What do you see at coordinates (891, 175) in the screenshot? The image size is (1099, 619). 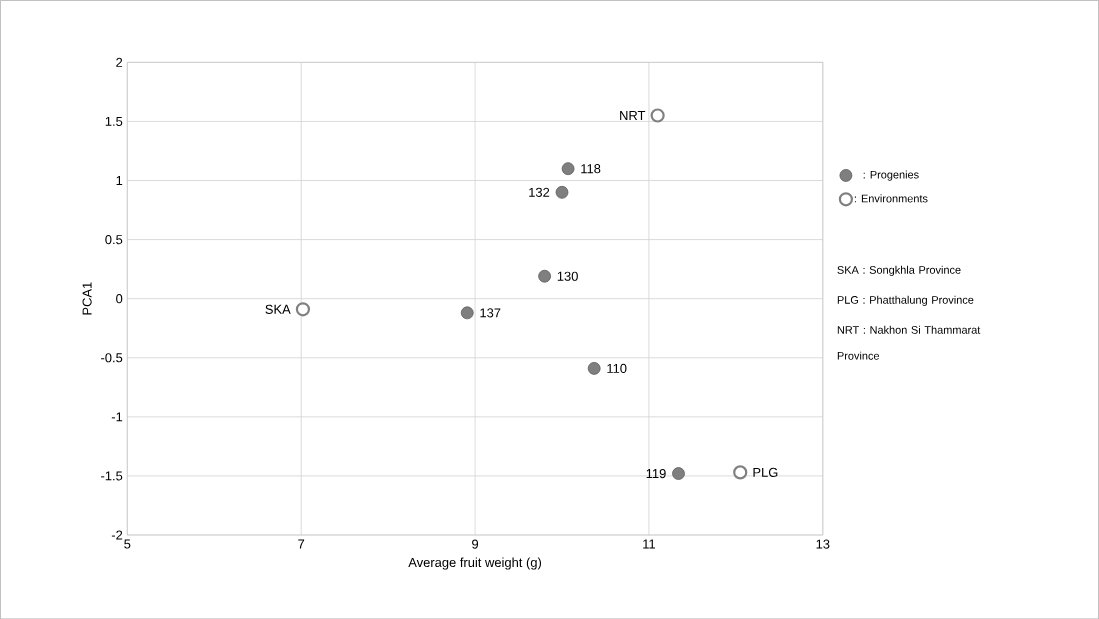 I see `legend-label: : Progenies` at bounding box center [891, 175].